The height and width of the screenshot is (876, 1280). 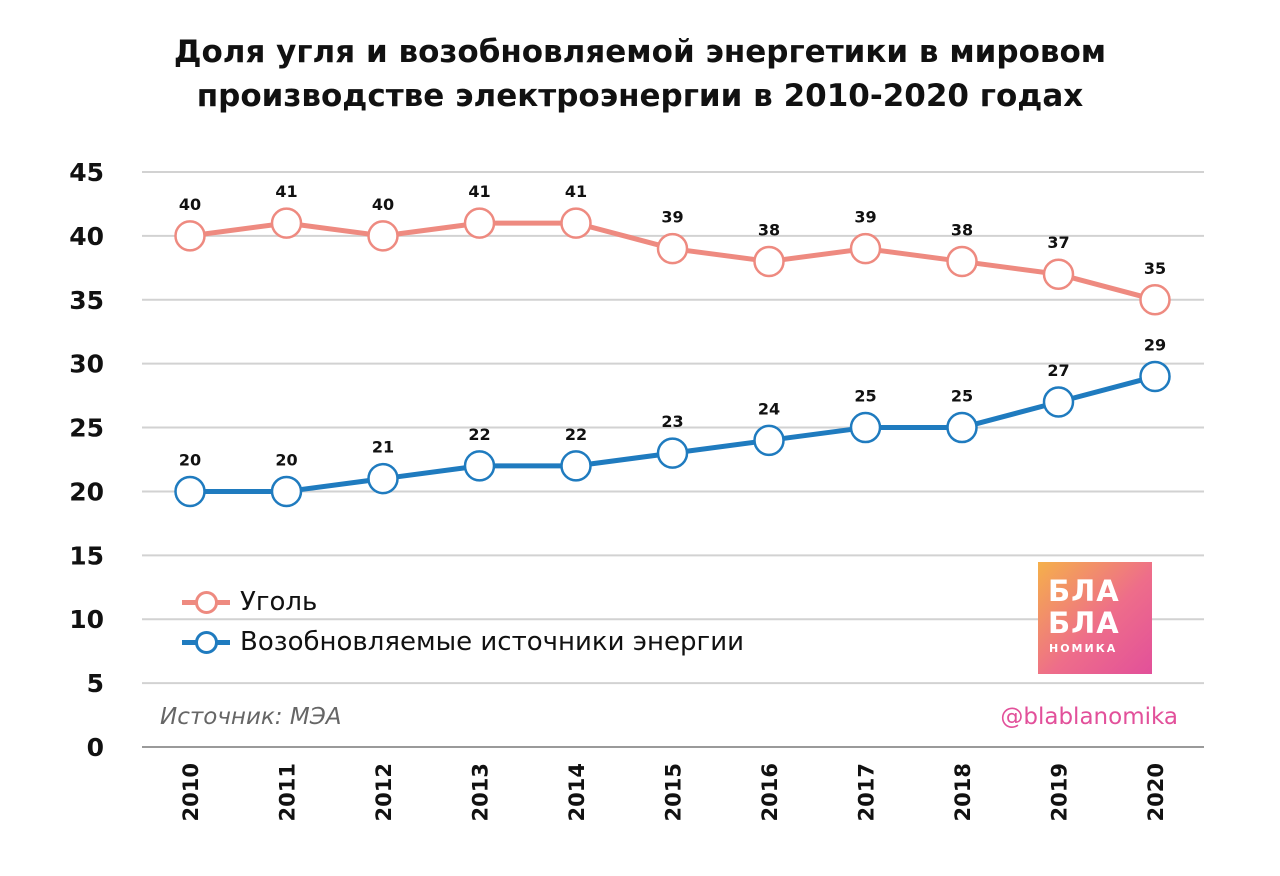 I want to click on y-tick-label: 40, so click(x=86, y=236).